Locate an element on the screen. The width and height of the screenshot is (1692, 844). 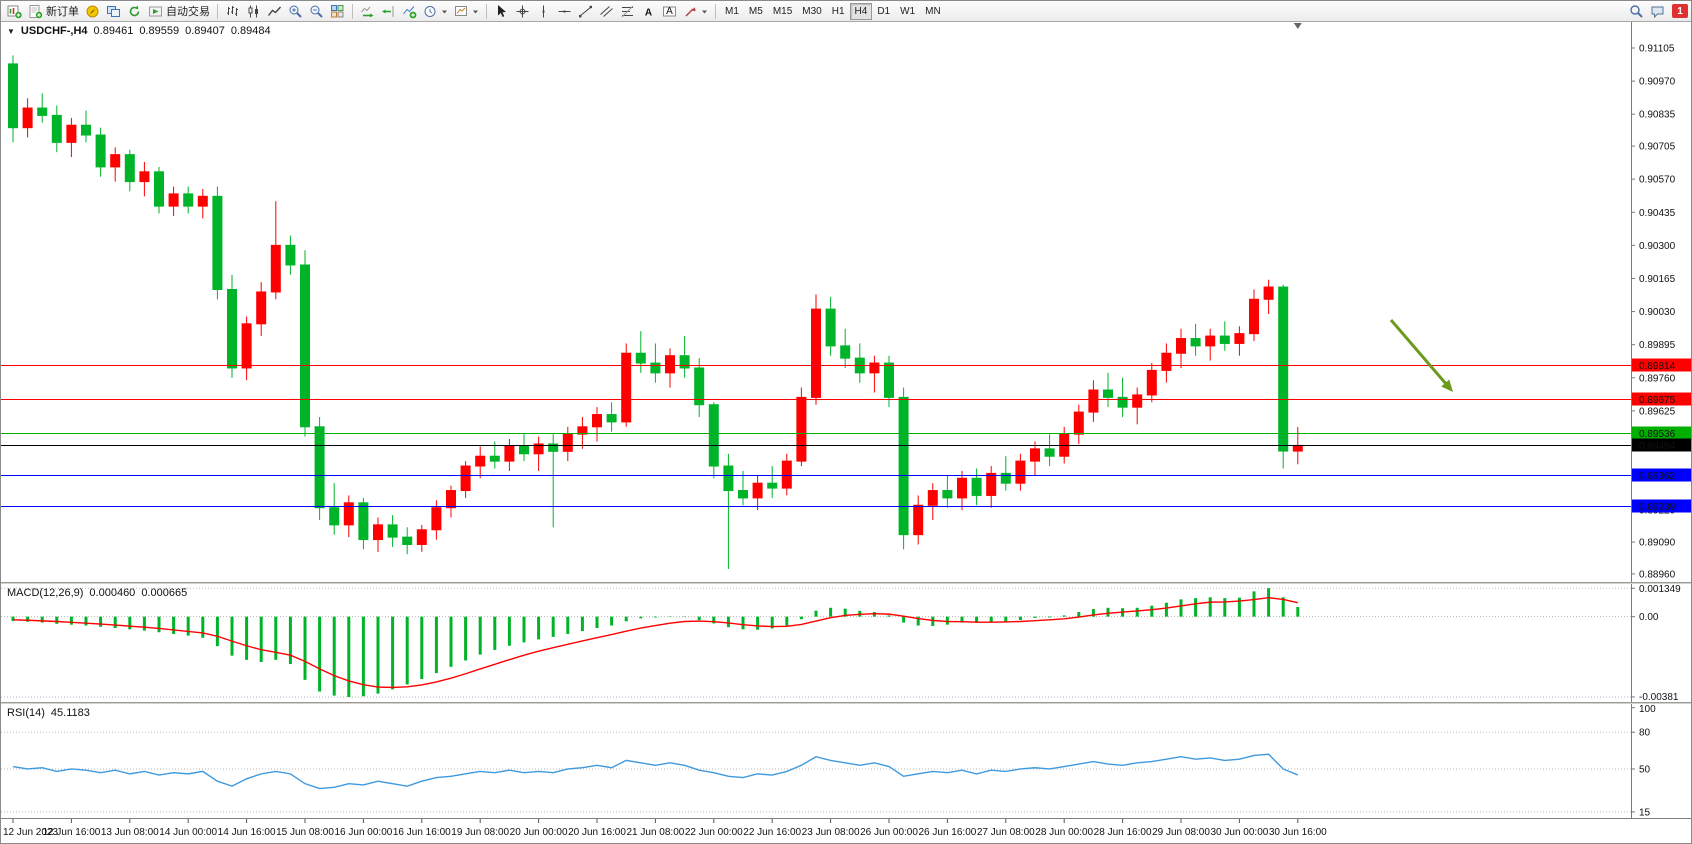
auto-scroll-button is located at coordinates (367, 11).